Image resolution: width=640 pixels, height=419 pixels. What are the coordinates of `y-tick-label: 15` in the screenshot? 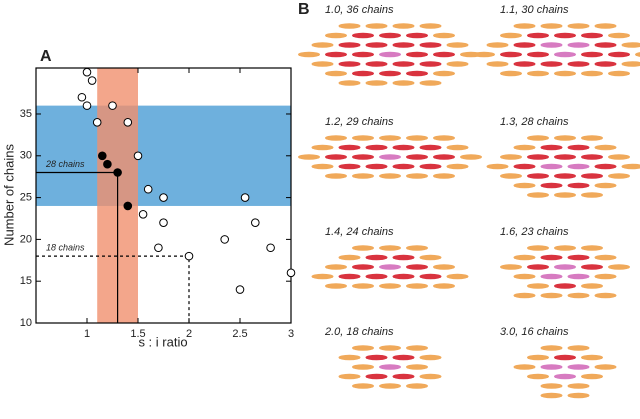 It's located at (26, 281).